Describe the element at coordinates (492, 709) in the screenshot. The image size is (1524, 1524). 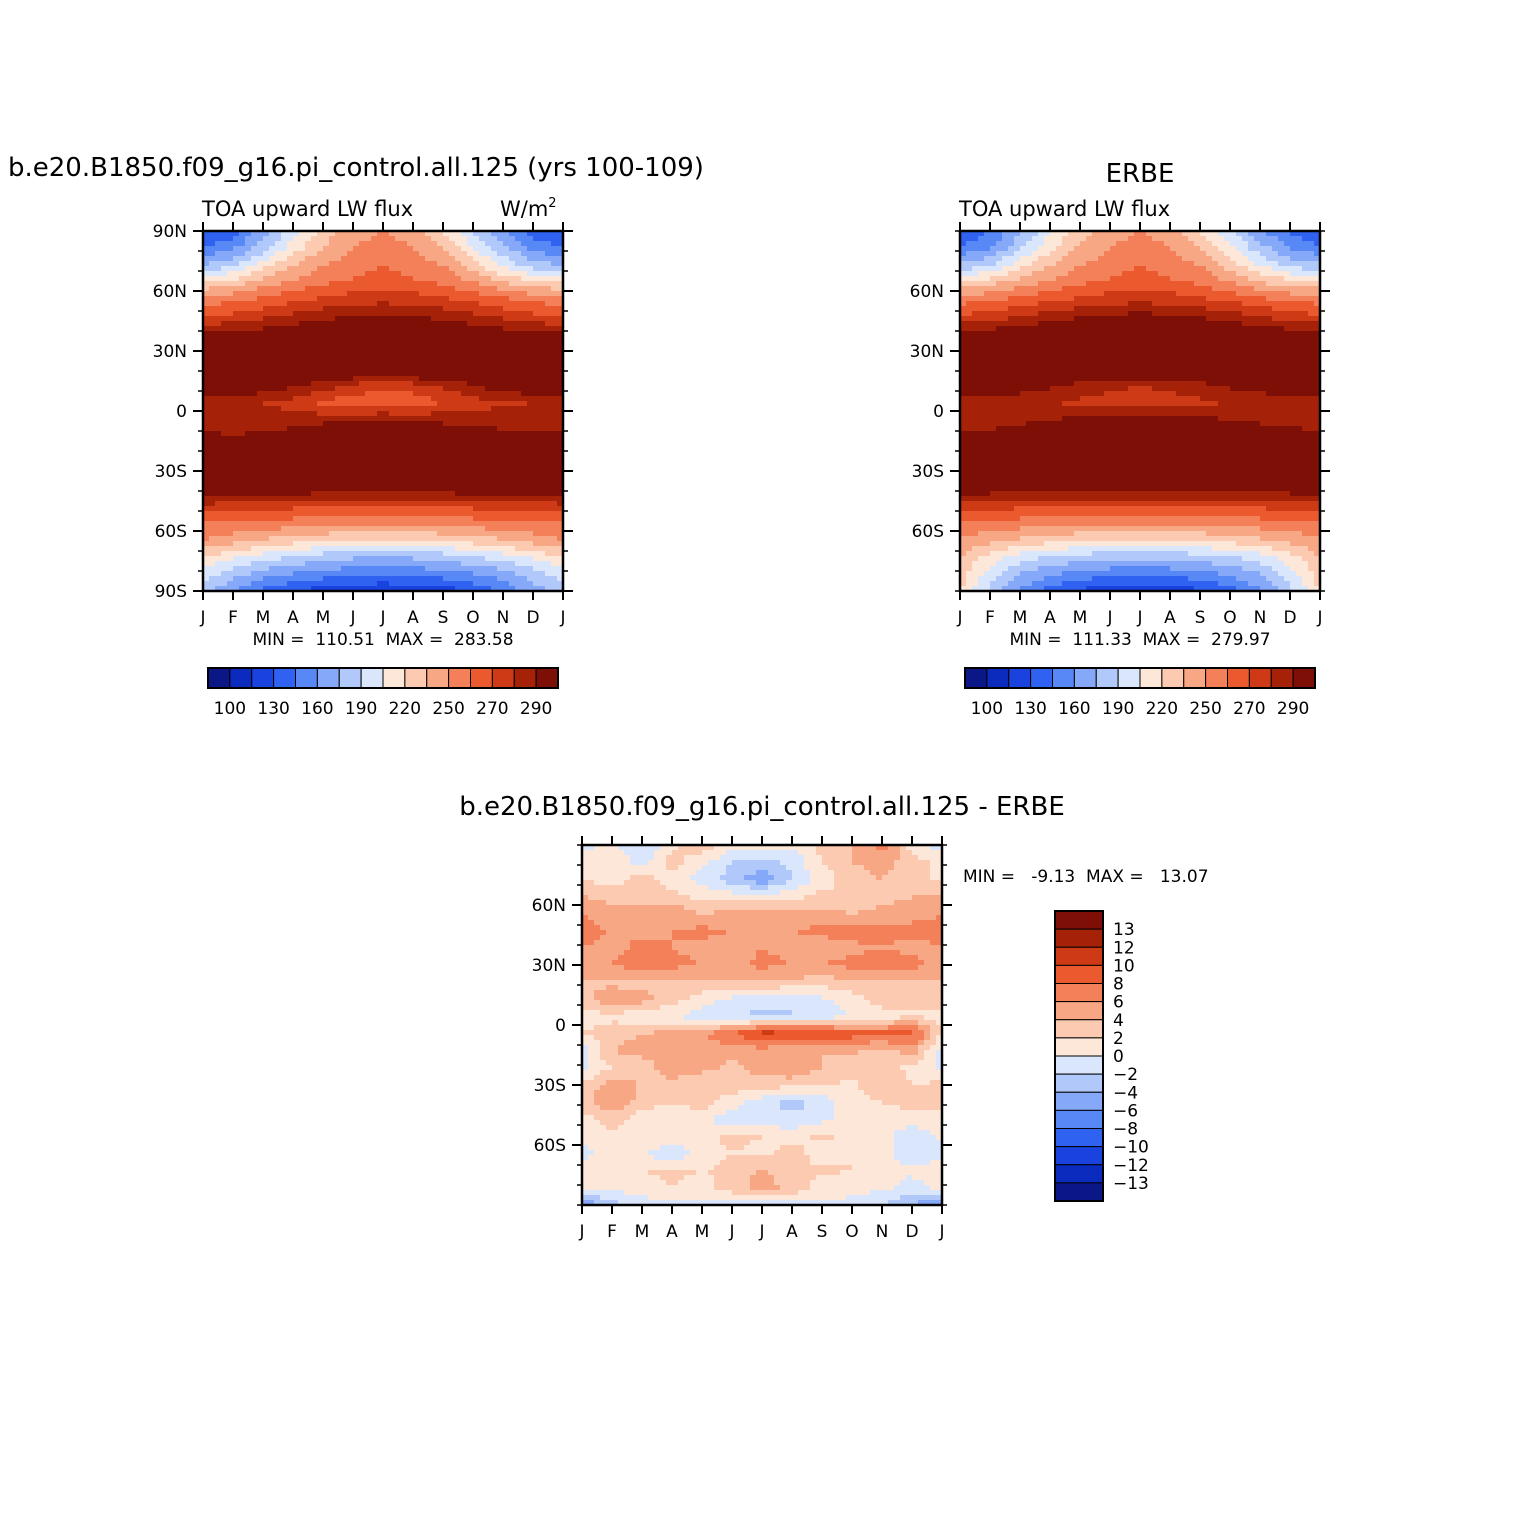
I see `colorbar-label: 270` at that location.